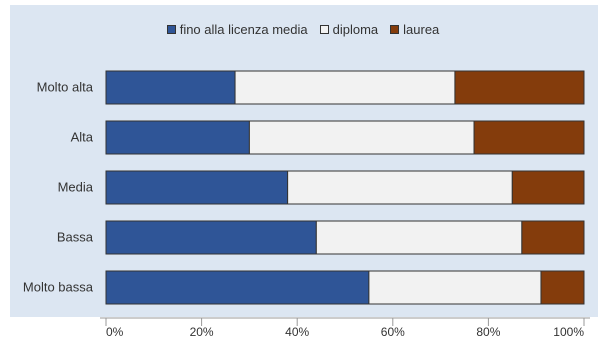 The width and height of the screenshot is (606, 342). I want to click on legend-swatch-diploma, so click(324, 29).